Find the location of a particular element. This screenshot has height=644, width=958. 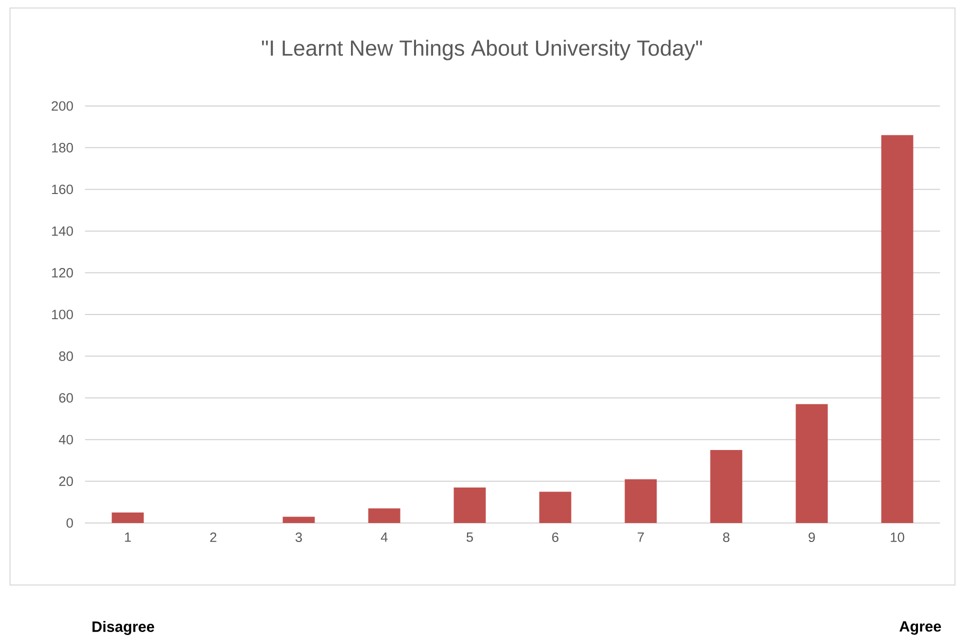

y-tick-label: 200 is located at coordinates (62, 106).